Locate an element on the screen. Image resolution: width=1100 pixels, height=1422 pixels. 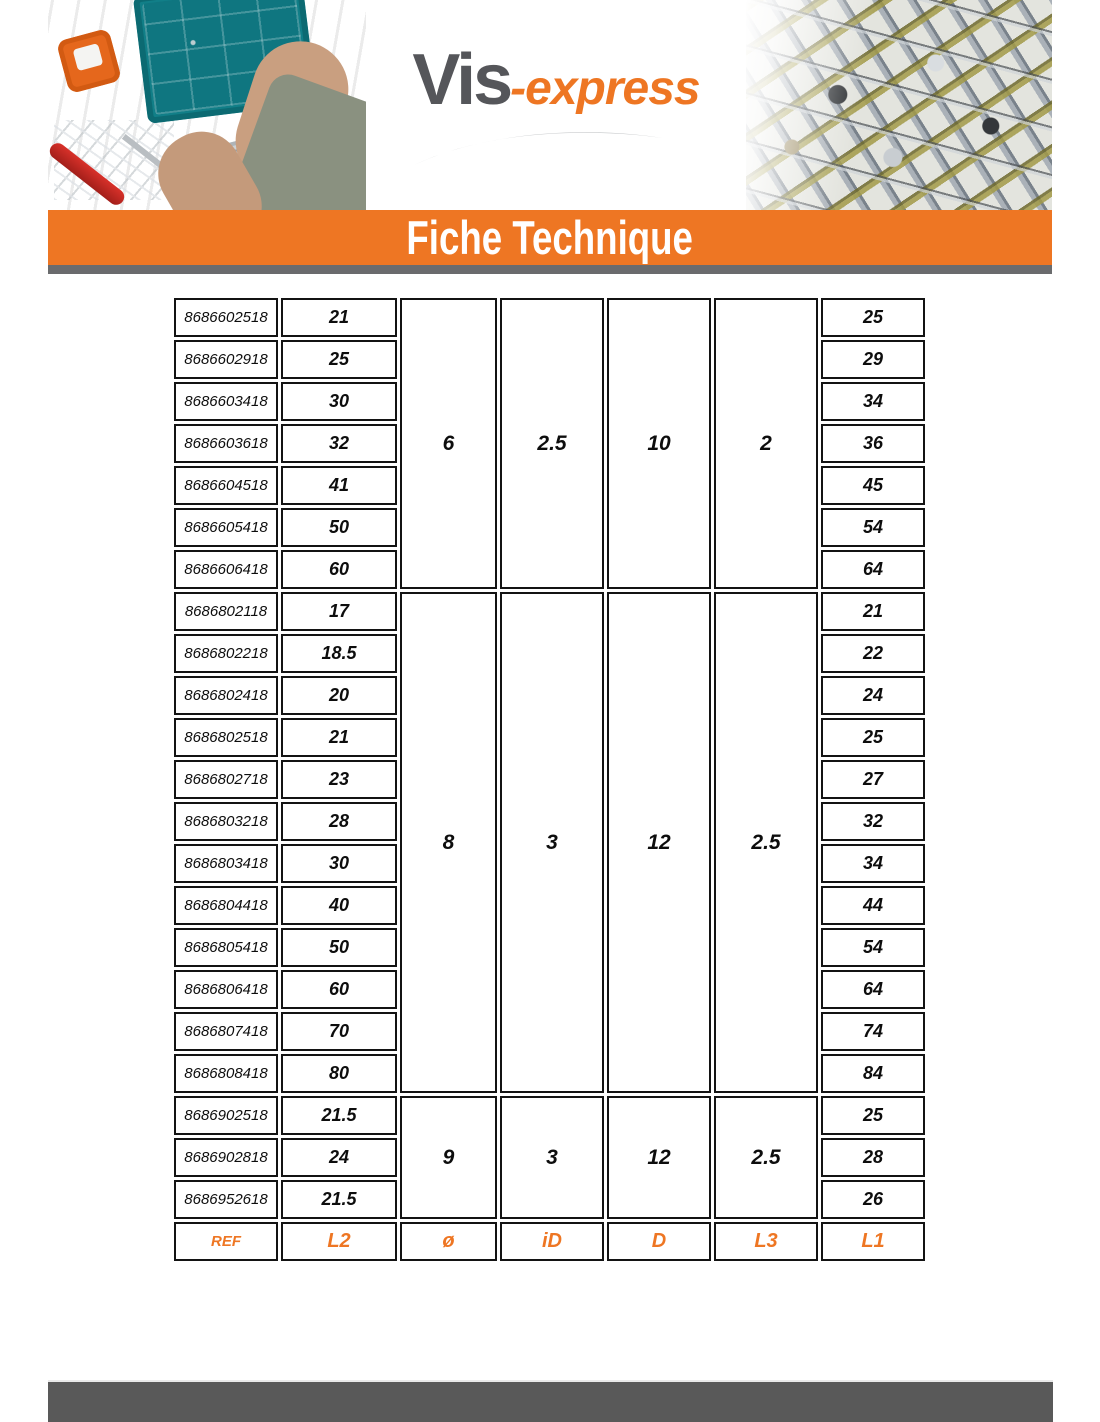
l1-cell: 32 is located at coordinates (873, 821).